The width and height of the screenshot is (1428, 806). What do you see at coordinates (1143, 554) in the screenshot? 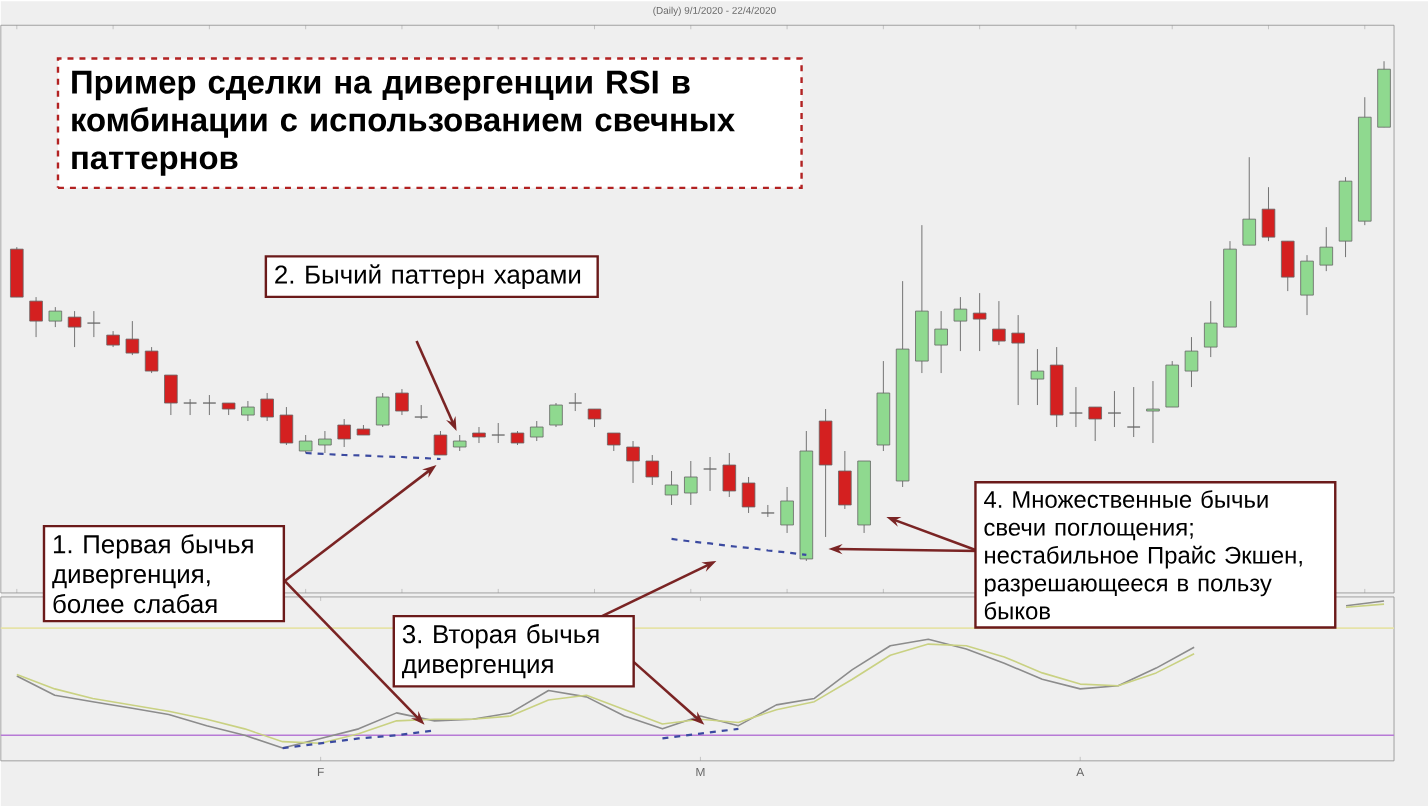
I see `annotation: 4. Множественные бычьи свечи поглощения; нестабильное Прайс Экшен, разрешающееся в пользу быков` at bounding box center [1143, 554].